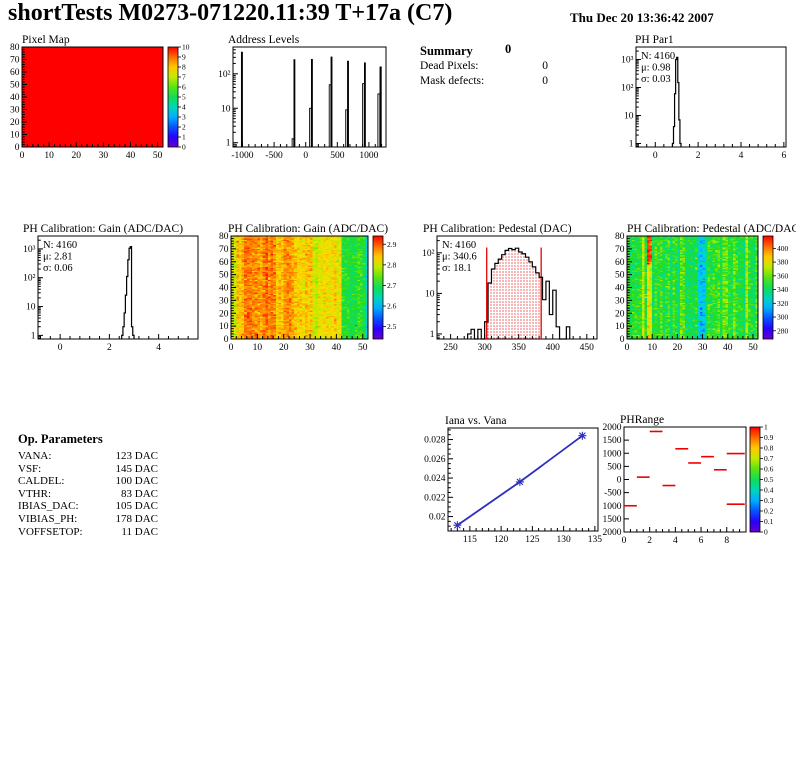 This screenshot has width=796, height=772. I want to click on svg-text: 300, so click(783, 317).